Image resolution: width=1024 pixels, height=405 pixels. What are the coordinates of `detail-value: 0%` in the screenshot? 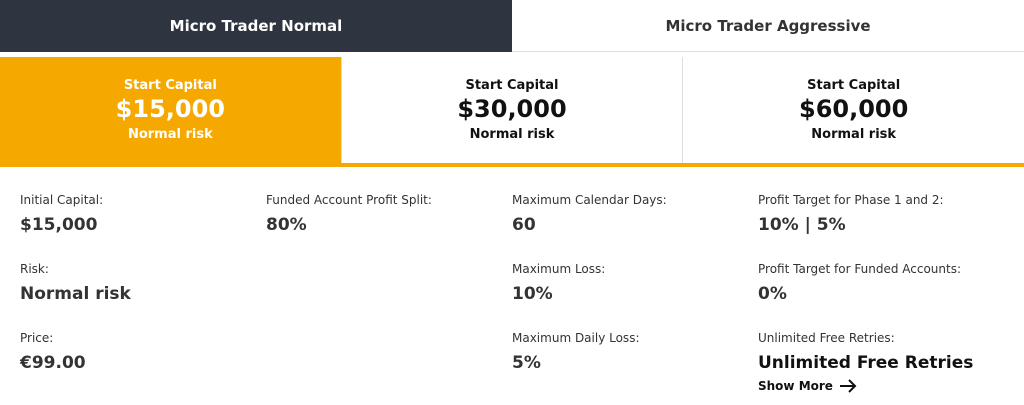 It's located at (772, 294).